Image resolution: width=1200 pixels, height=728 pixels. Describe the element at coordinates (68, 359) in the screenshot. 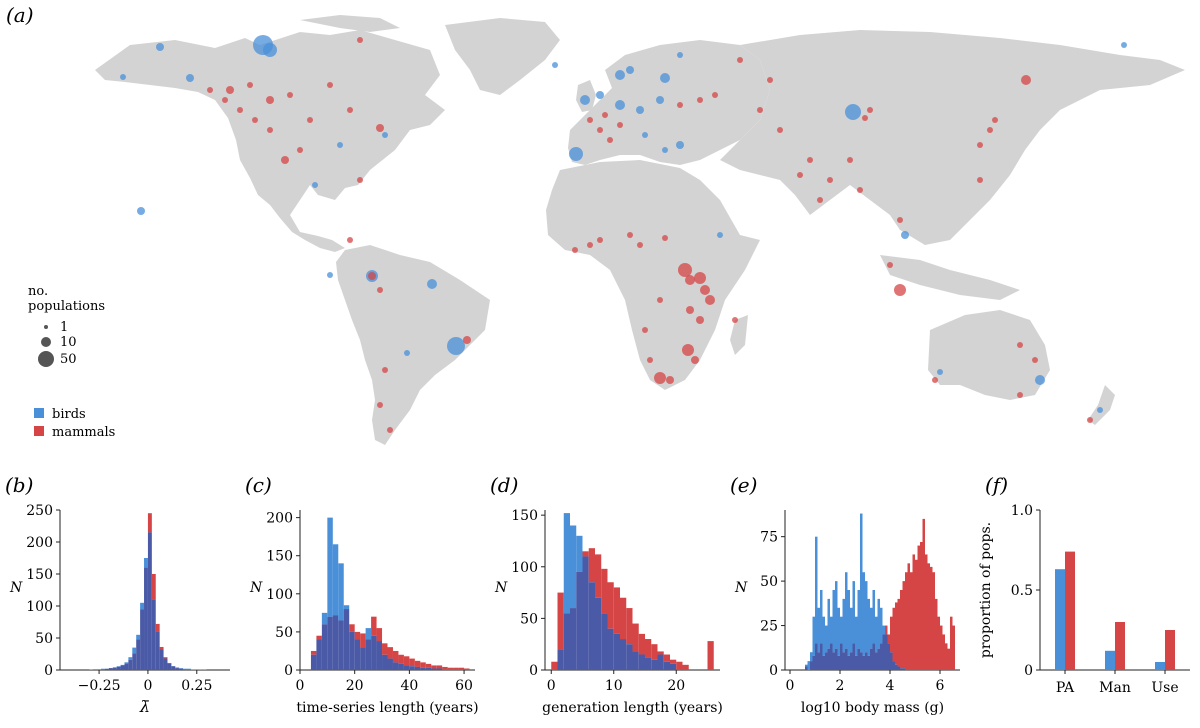

I see `size-legend-label-50: 50` at that location.